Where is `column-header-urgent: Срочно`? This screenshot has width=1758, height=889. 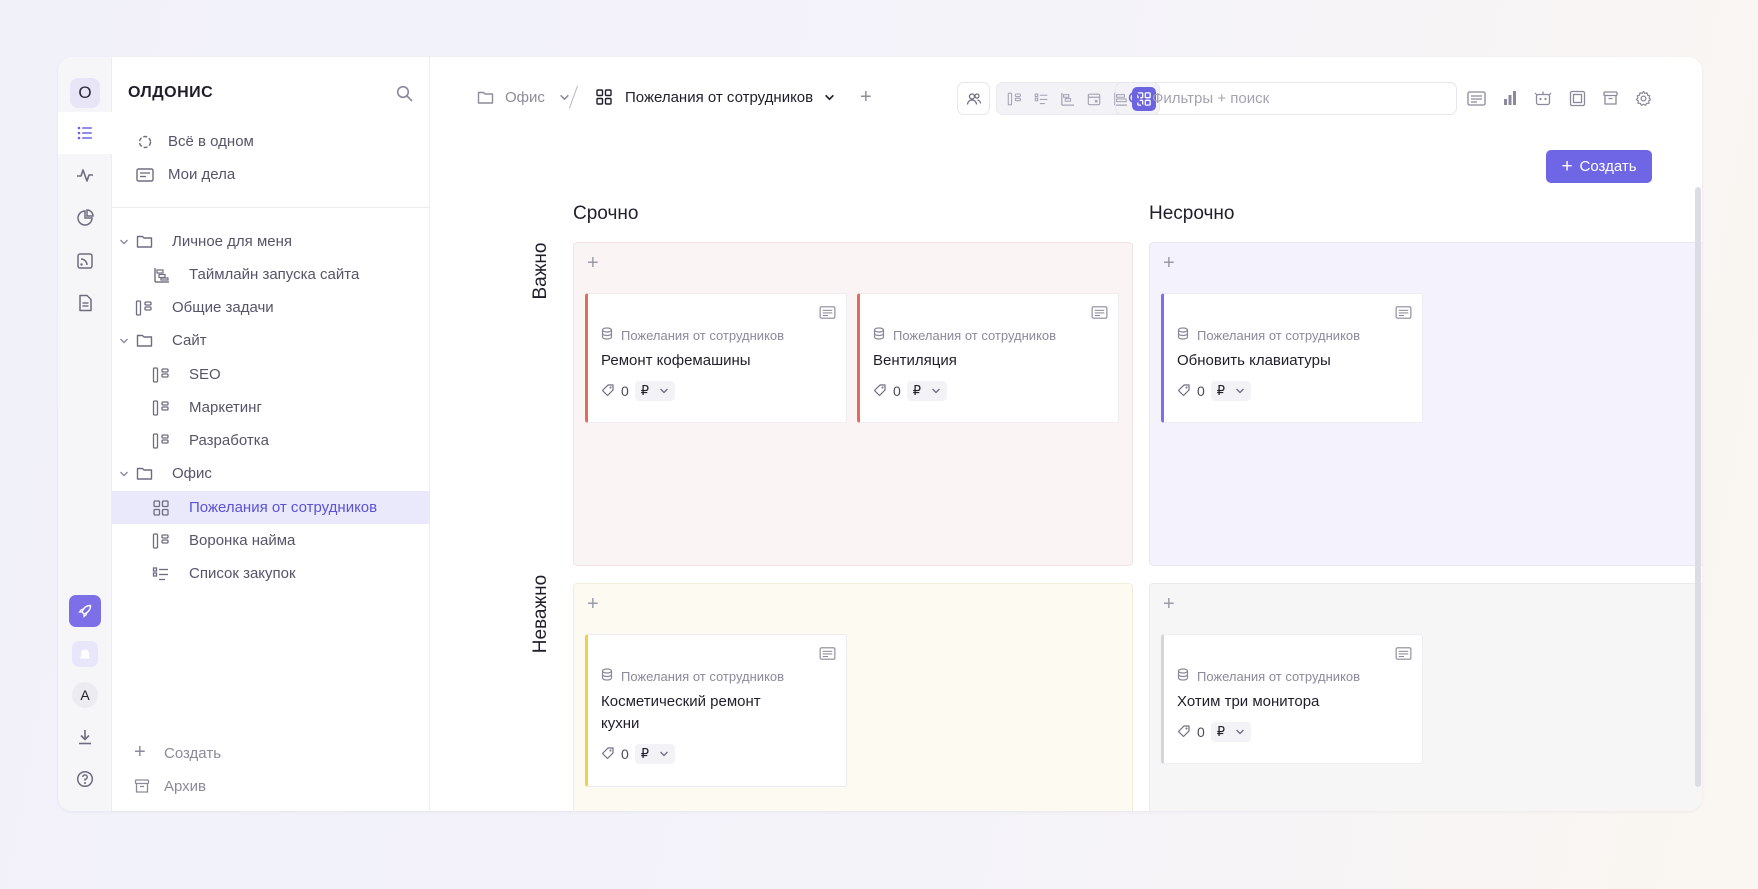 column-header-urgent: Срочно is located at coordinates (606, 213).